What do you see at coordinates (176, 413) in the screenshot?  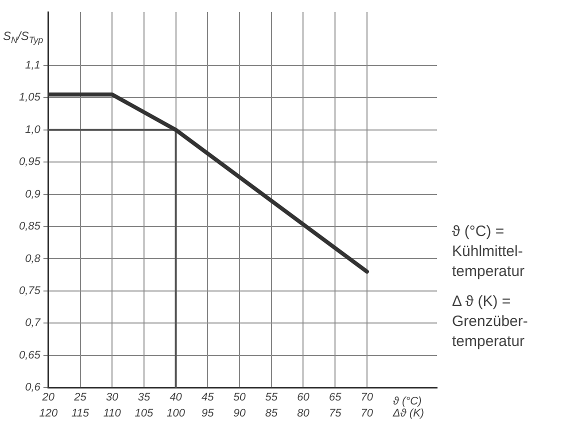 I see `x2-tick-label: 100` at bounding box center [176, 413].